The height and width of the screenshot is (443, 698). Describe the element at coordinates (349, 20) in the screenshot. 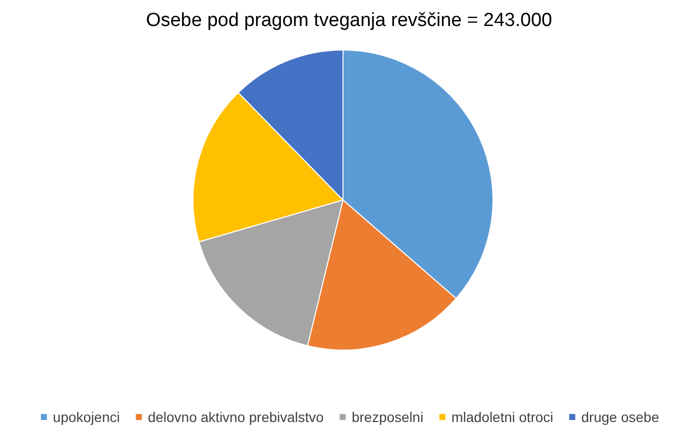

I see `chart-title: Osebe pod pragom tveganja revščine = 243.000` at that location.